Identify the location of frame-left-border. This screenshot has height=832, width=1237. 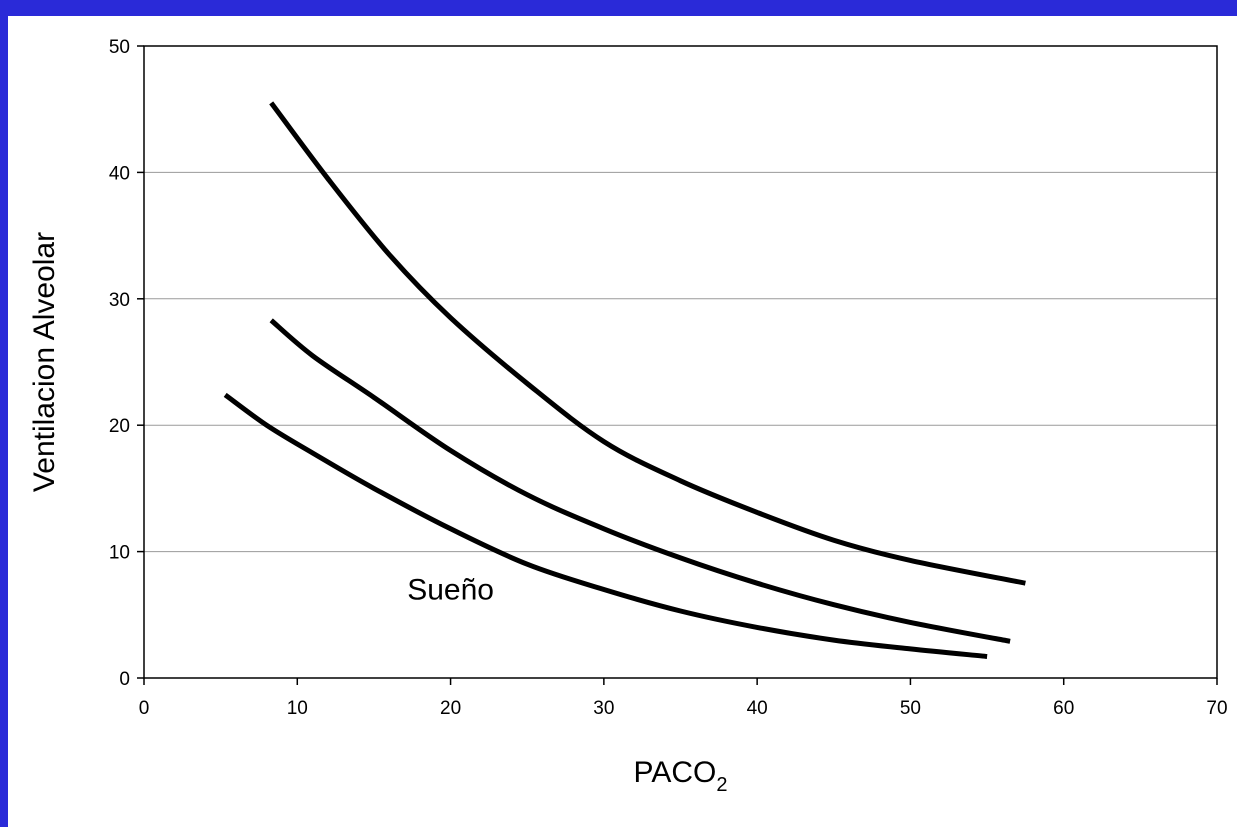
(4, 413).